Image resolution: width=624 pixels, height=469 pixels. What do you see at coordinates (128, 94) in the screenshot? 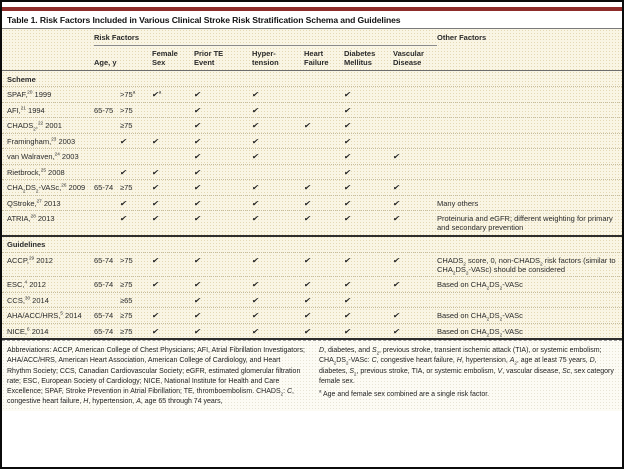
I see `age-range-high: >75a` at bounding box center [128, 94].